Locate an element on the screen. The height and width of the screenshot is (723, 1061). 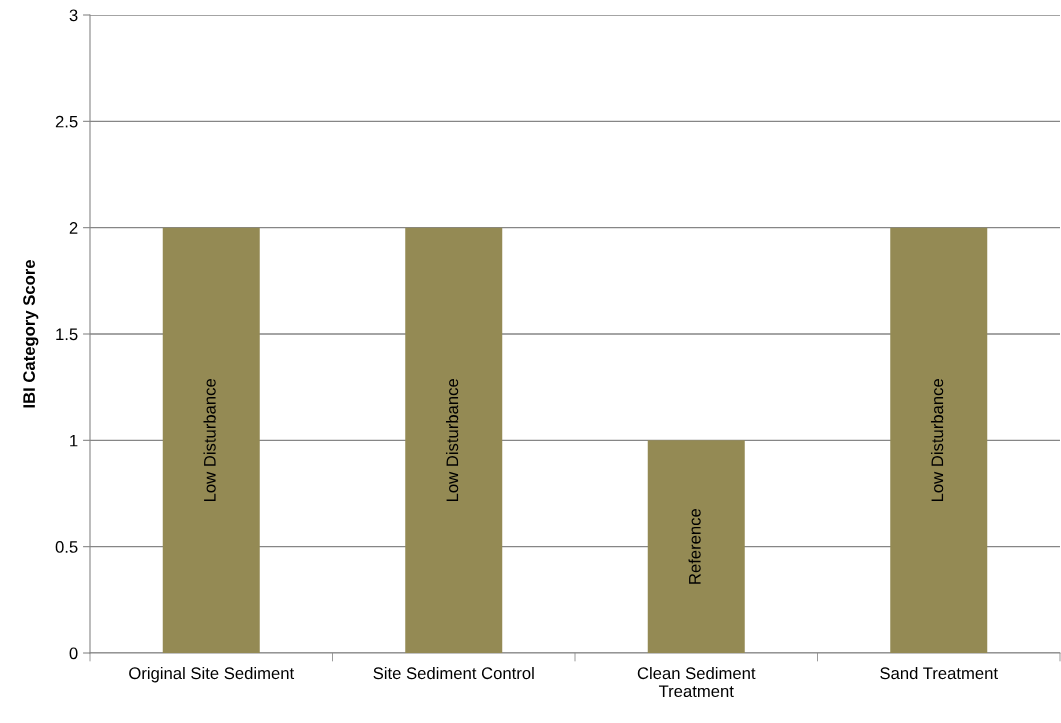
x-tick-label: Clean Sediment Treatment is located at coordinates (696, 682).